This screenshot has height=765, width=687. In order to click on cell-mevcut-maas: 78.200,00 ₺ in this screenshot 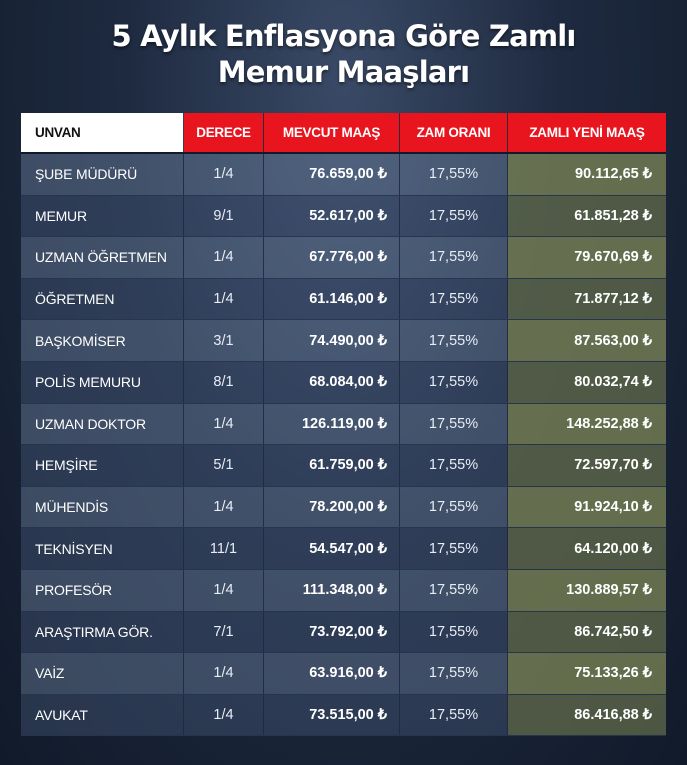, I will do `click(332, 507)`.